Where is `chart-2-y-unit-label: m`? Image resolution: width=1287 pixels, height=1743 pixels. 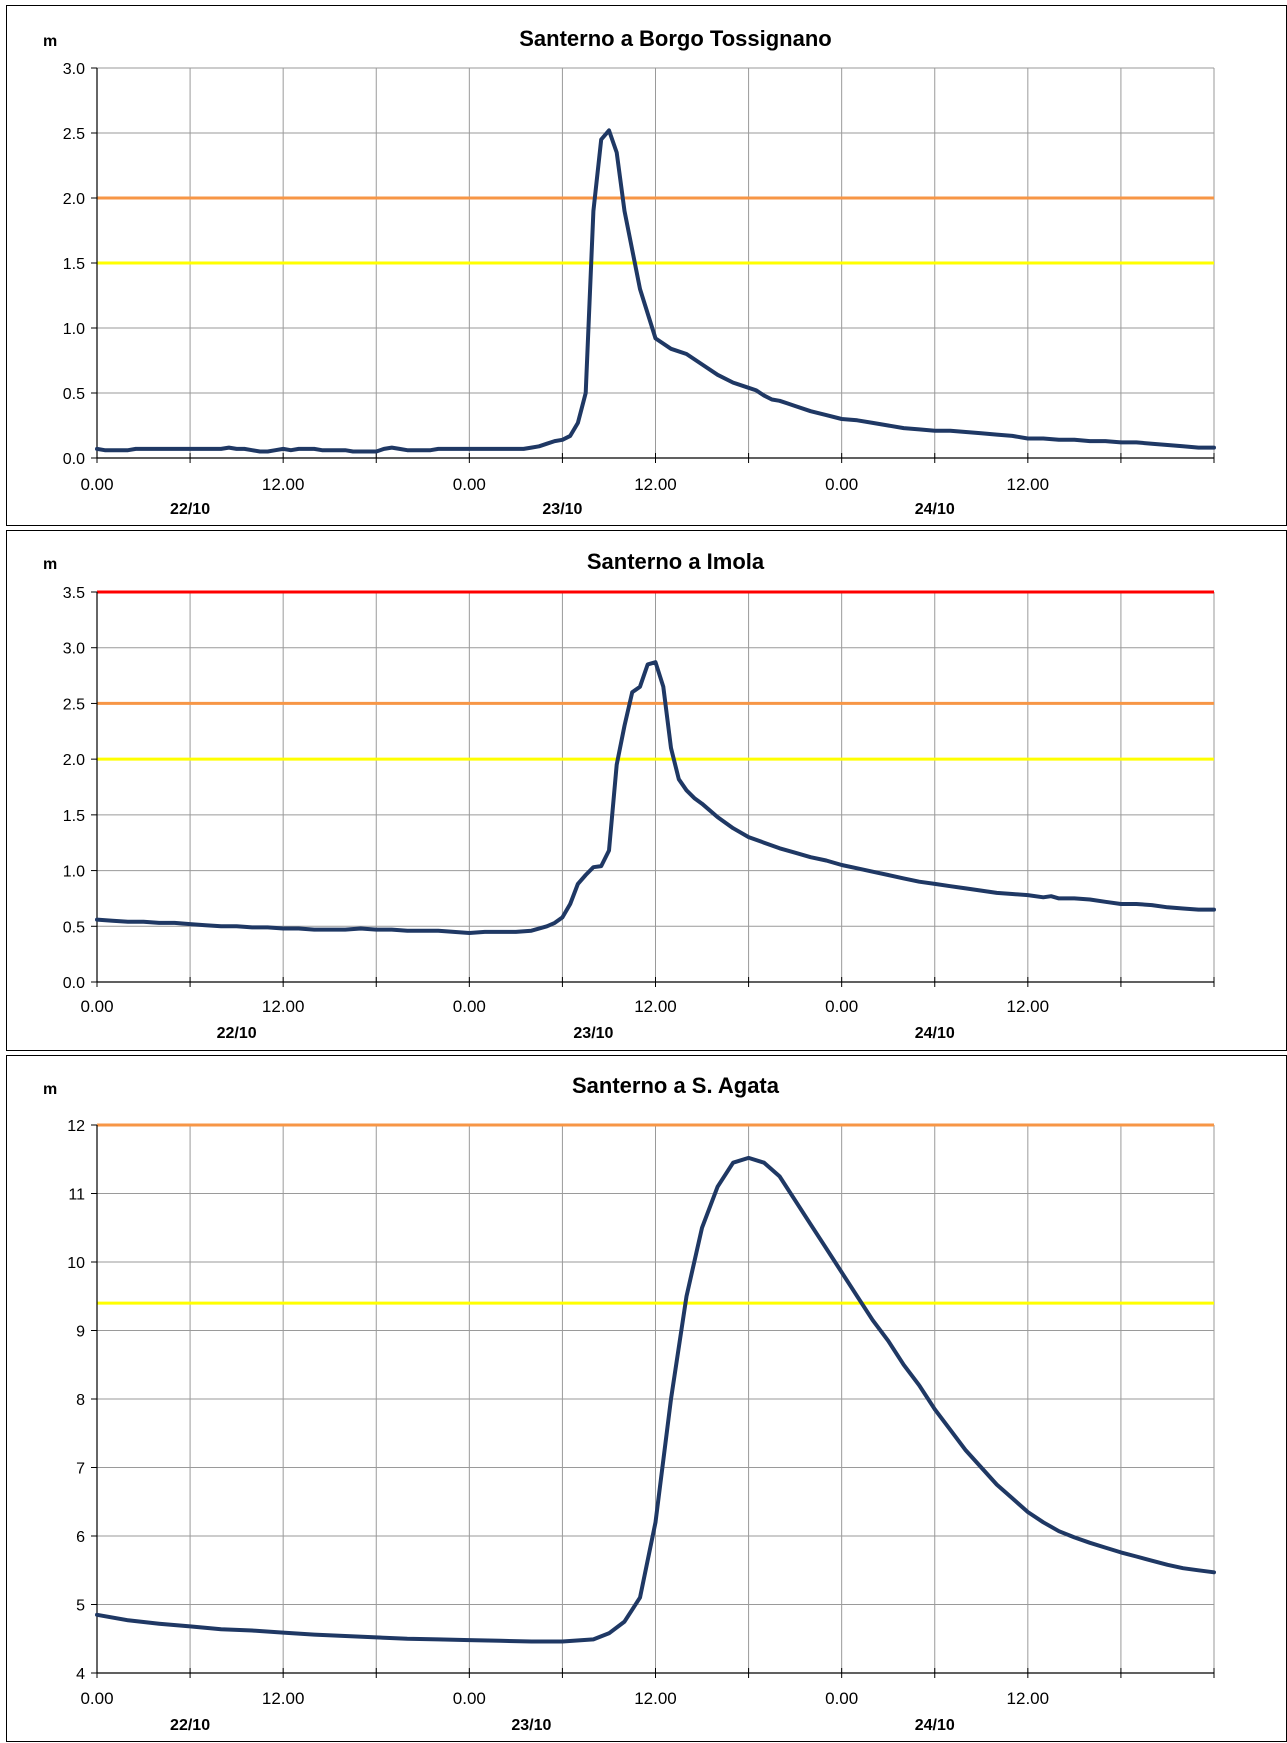 chart-2-y-unit-label: m is located at coordinates (50, 1089).